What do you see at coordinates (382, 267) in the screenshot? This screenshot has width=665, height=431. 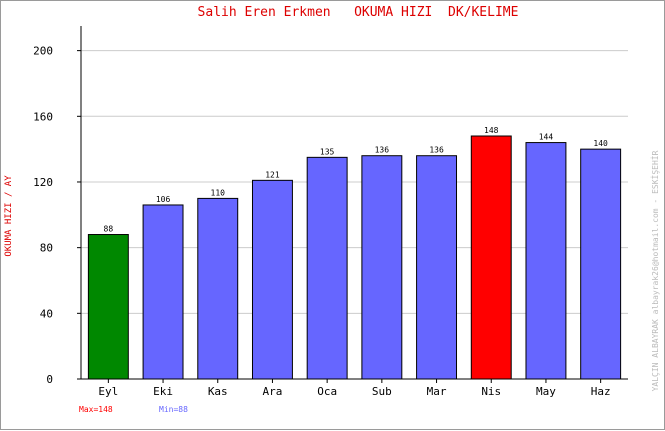 I see `bar-sub` at bounding box center [382, 267].